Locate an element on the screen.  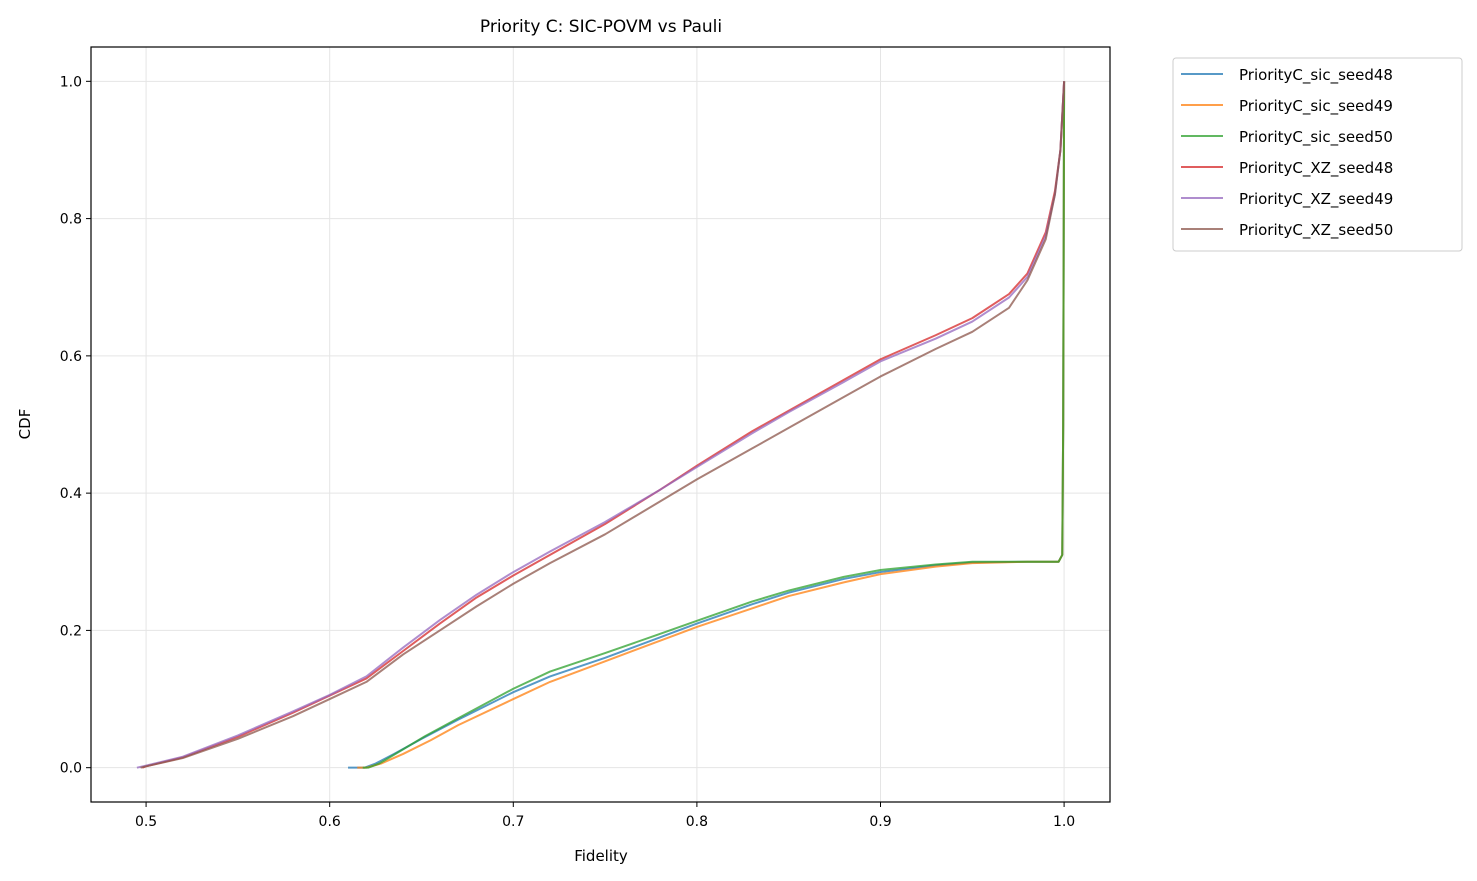
x-tick-label: 0.7 is located at coordinates (513, 822).